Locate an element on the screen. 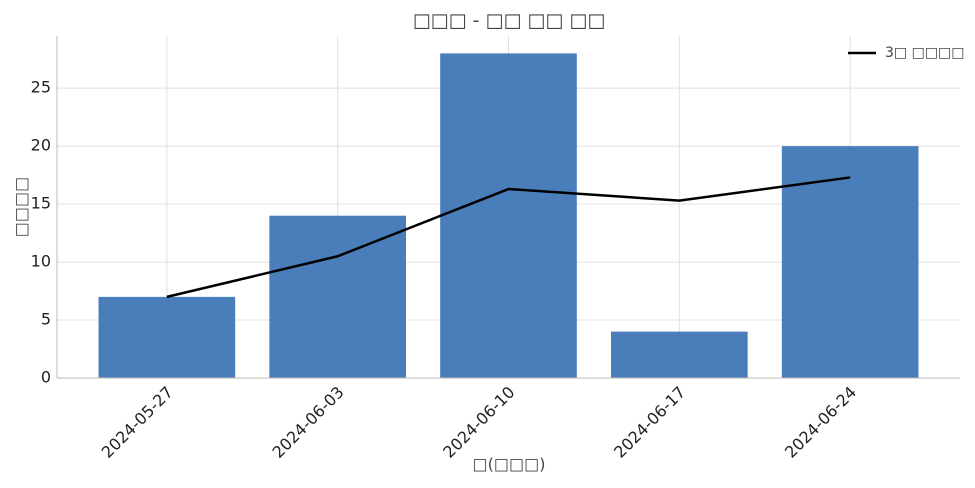 The width and height of the screenshot is (975, 488). y-tick-label: 25 is located at coordinates (41, 87).